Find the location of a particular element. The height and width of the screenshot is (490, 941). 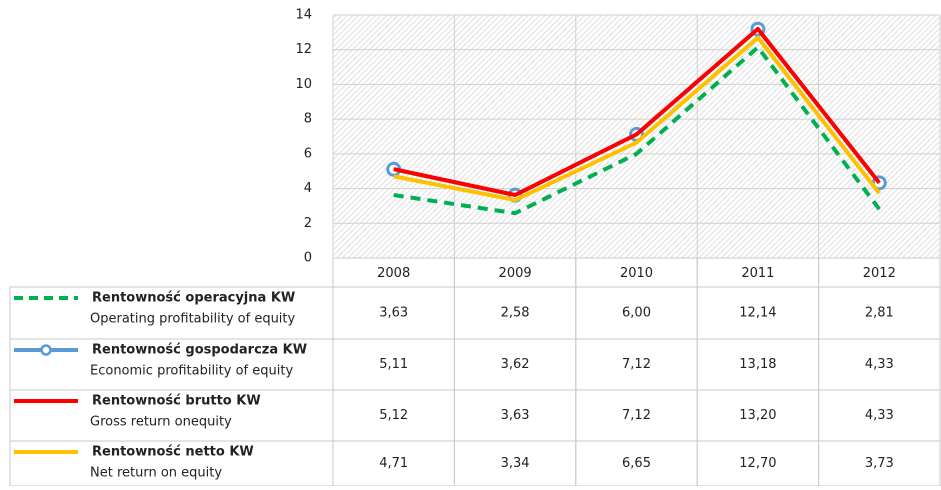

x-tick-label: 2012 is located at coordinates (879, 273).